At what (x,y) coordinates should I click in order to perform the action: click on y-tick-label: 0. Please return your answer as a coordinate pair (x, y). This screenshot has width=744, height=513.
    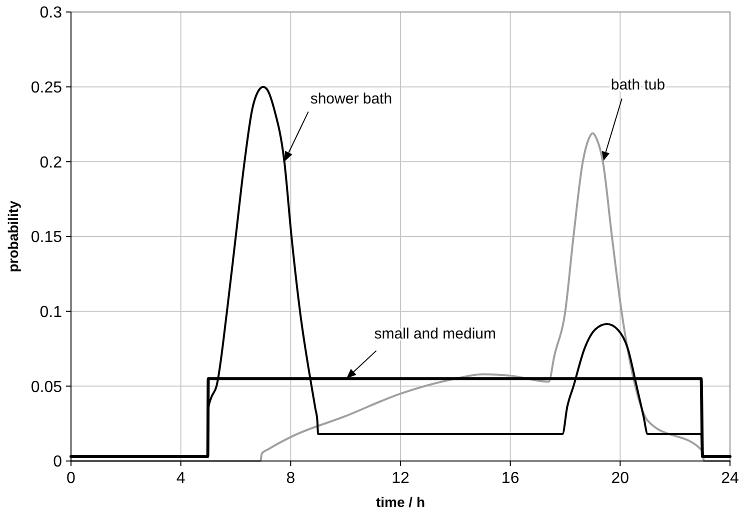
    Looking at the image, I should click on (57, 462).